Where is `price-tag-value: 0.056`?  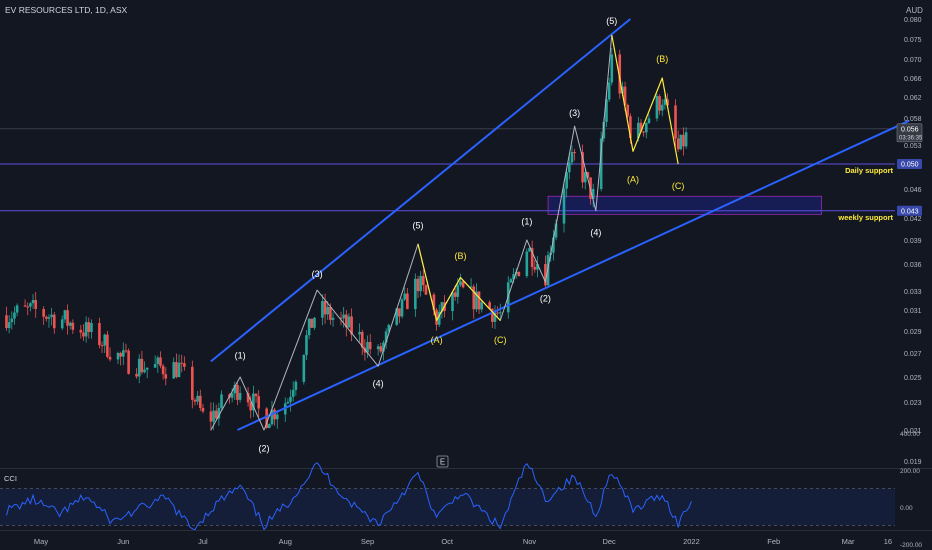 price-tag-value: 0.056 is located at coordinates (910, 129).